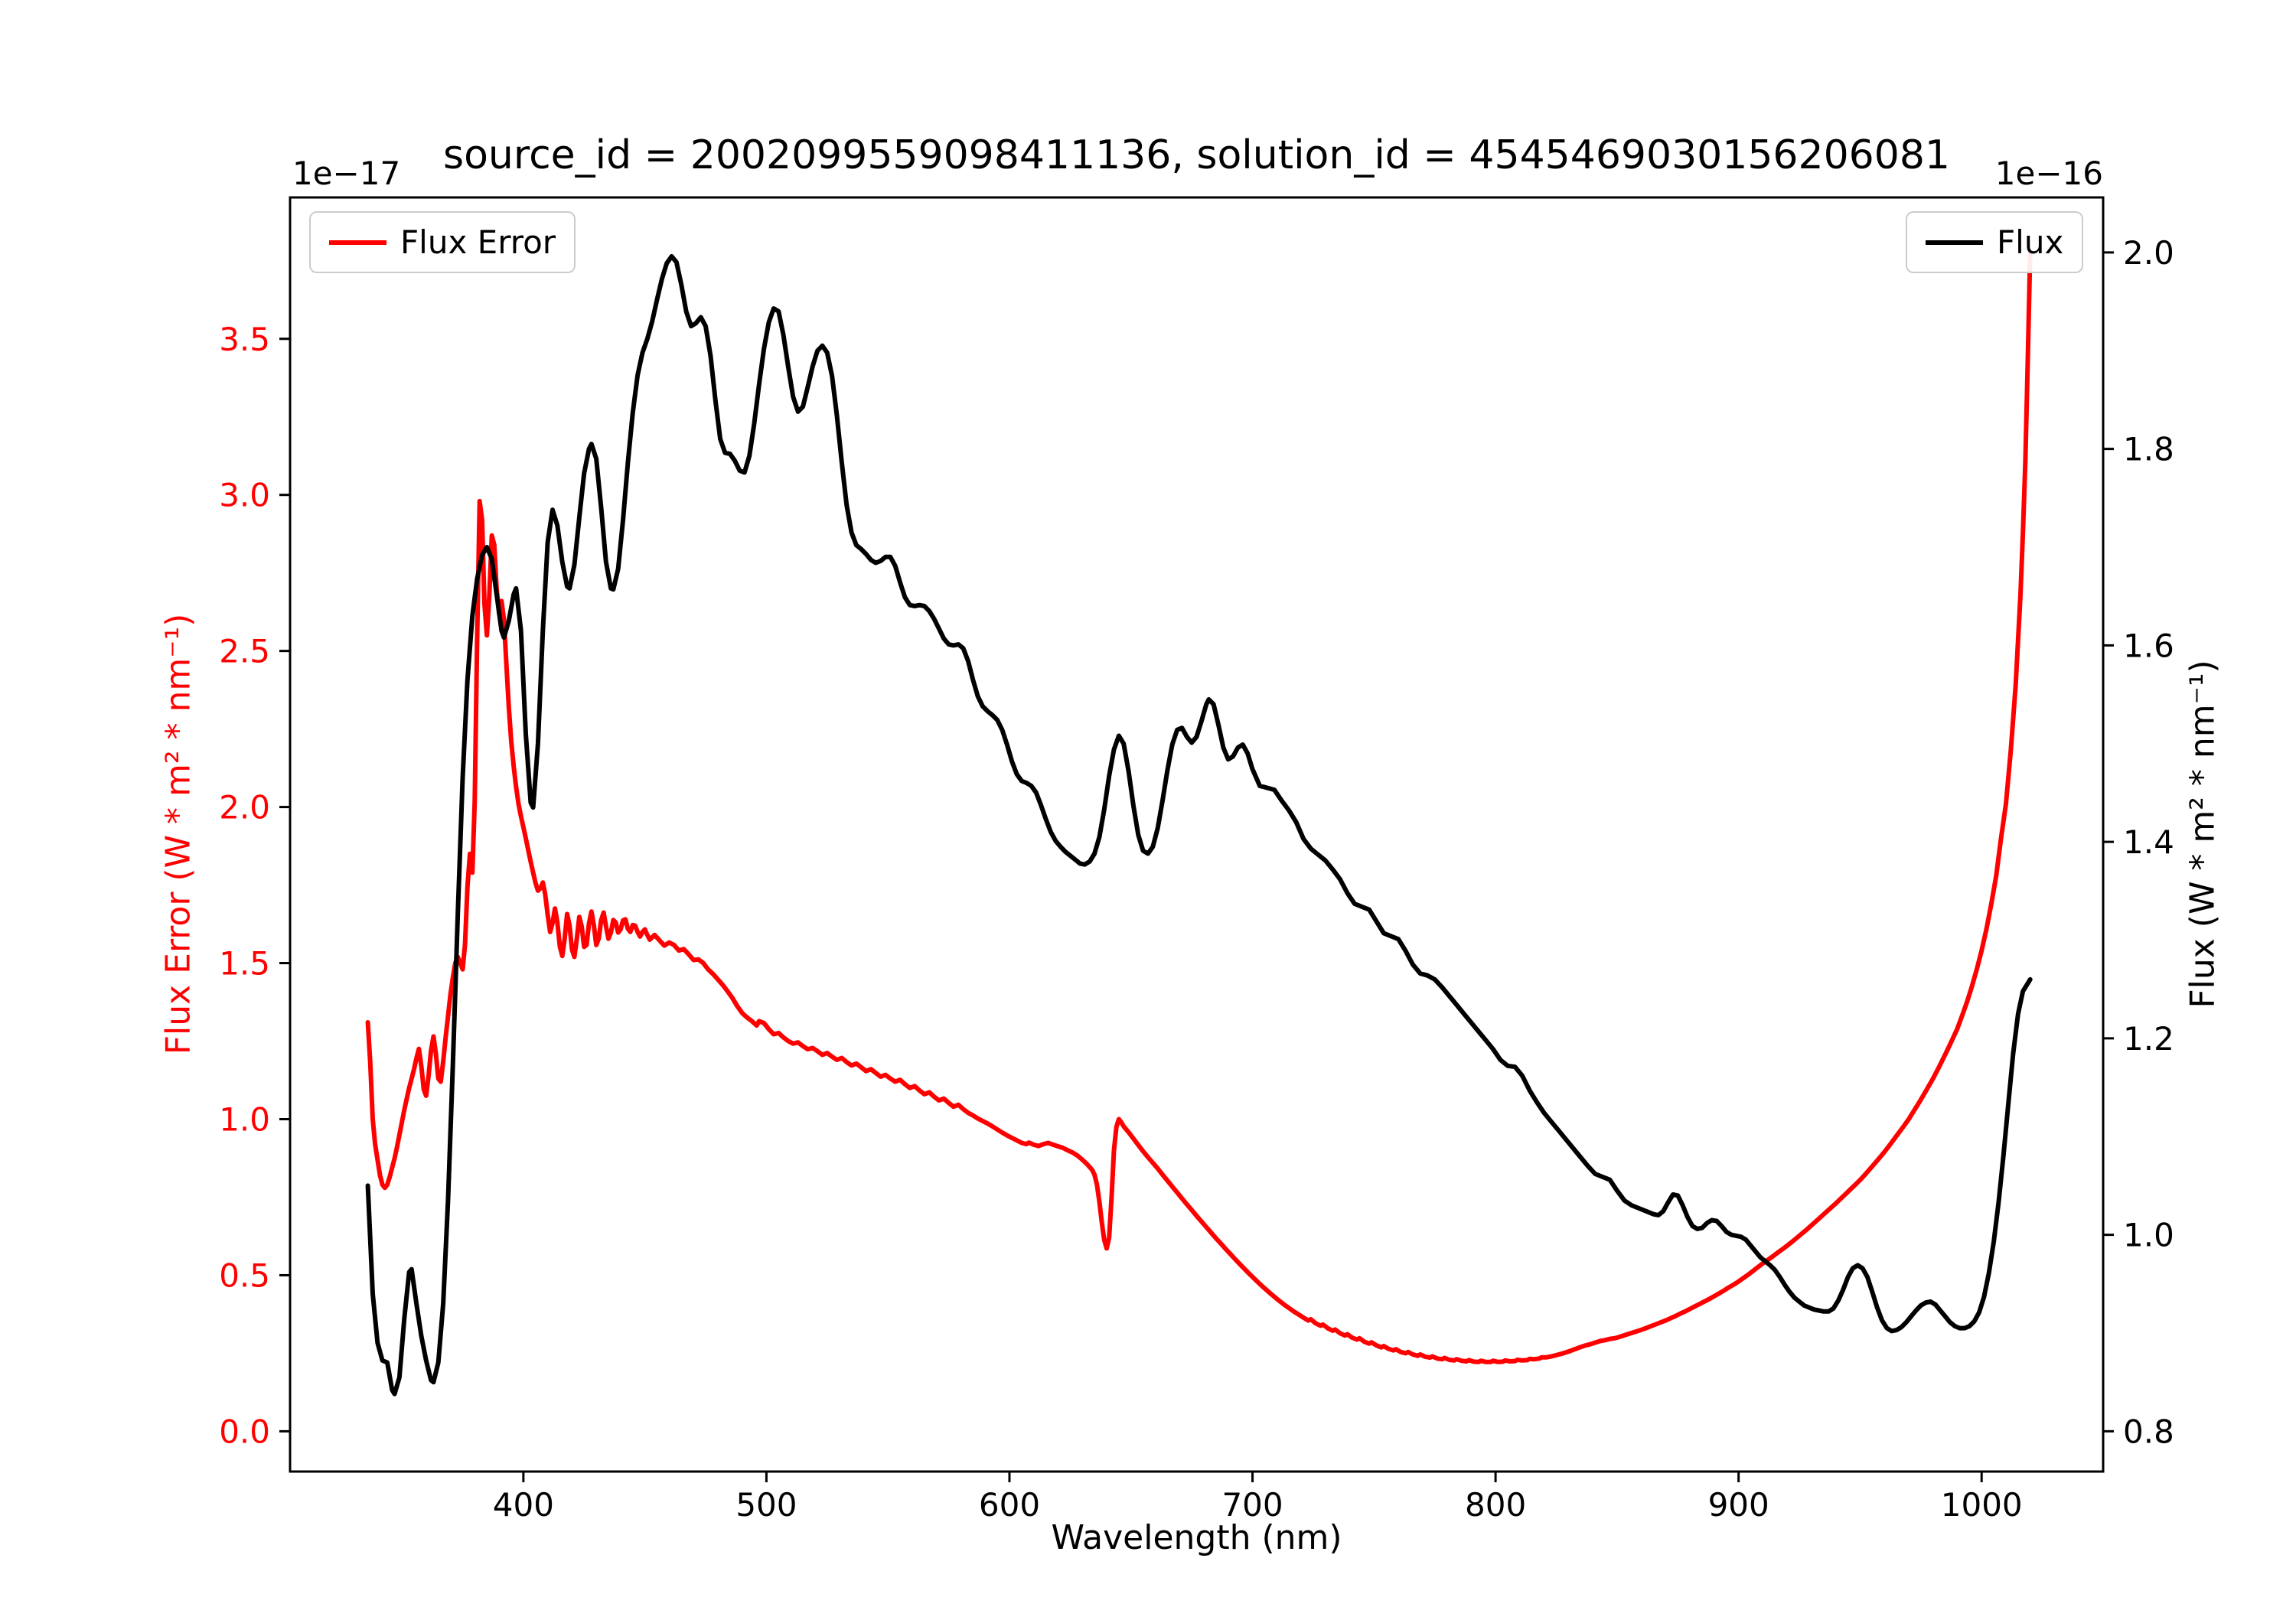  Describe the element at coordinates (1738, 1505) in the screenshot. I see `x-tick-label: 900` at that location.